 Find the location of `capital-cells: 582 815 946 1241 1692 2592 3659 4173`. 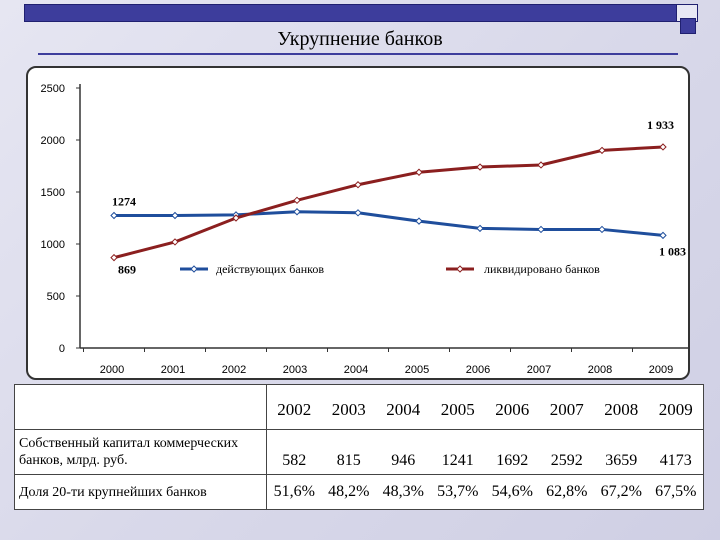

capital-cells: 582 815 946 1241 1692 2592 3659 4173 is located at coordinates (485, 452).